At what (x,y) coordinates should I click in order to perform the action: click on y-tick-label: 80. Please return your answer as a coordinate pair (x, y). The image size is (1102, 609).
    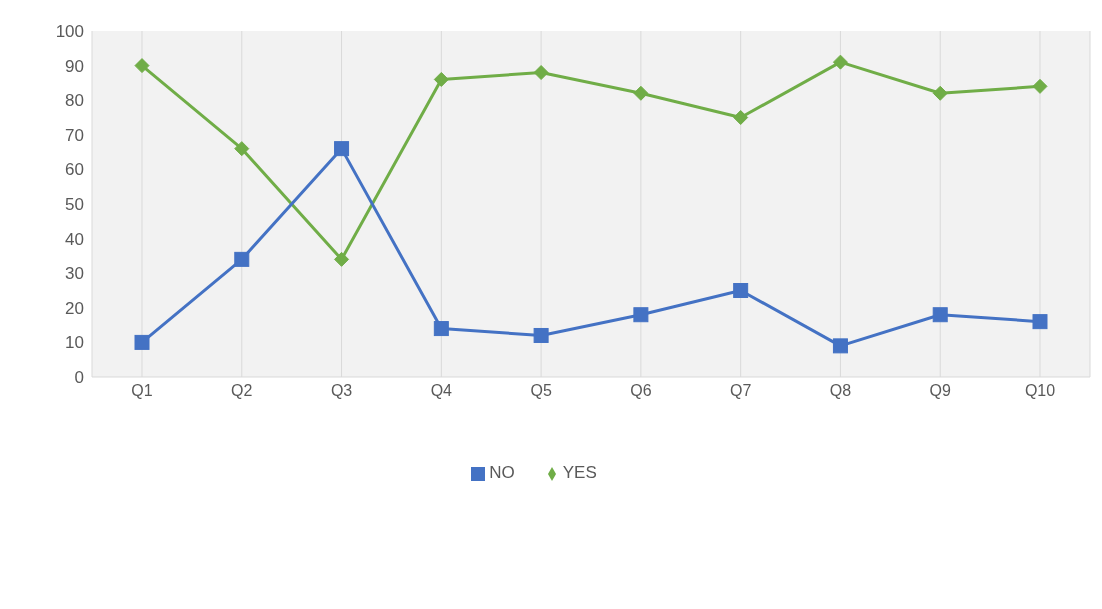
    Looking at the image, I should click on (74, 101).